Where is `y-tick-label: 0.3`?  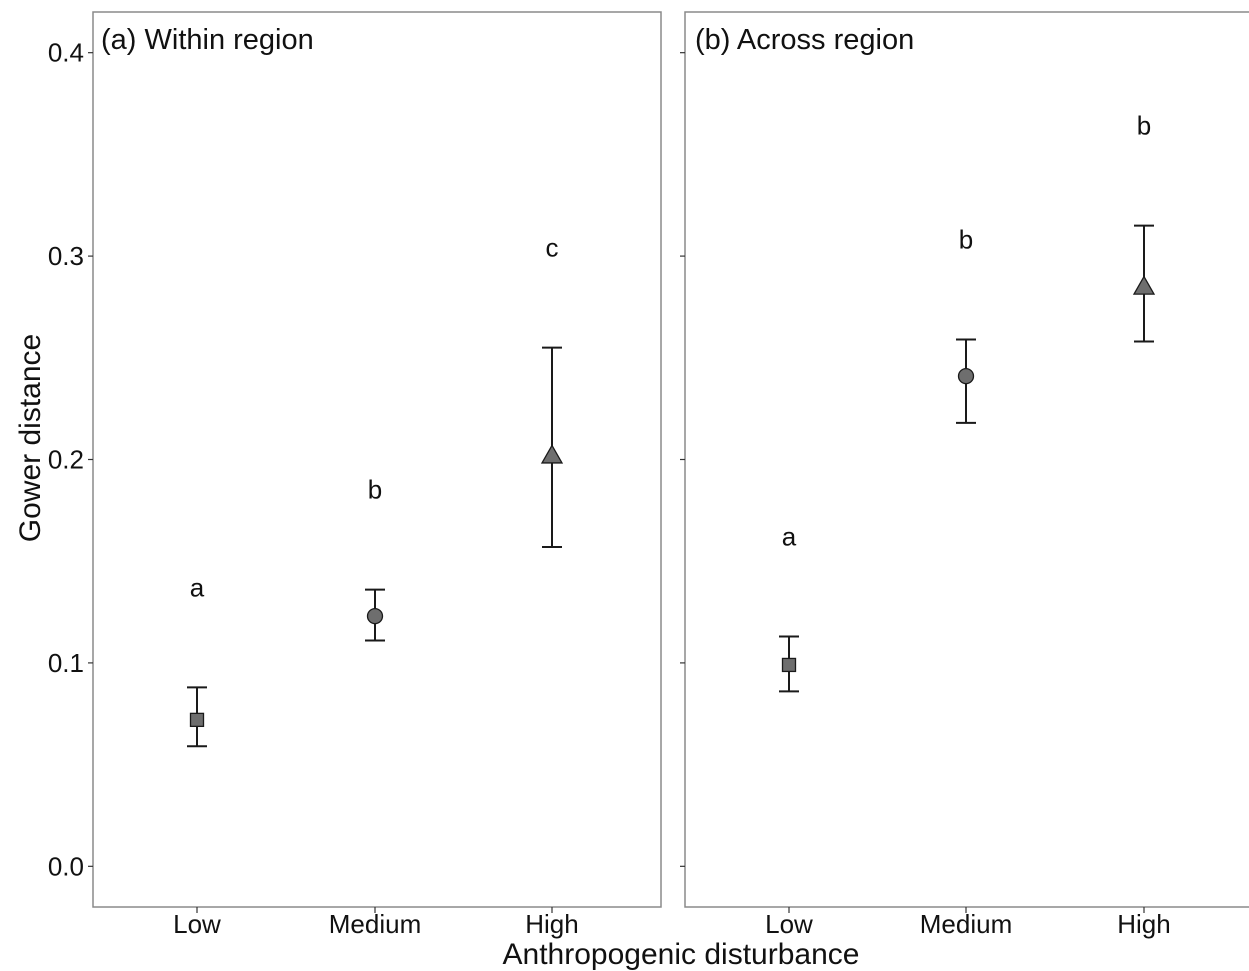 y-tick-label: 0.3 is located at coordinates (66, 256).